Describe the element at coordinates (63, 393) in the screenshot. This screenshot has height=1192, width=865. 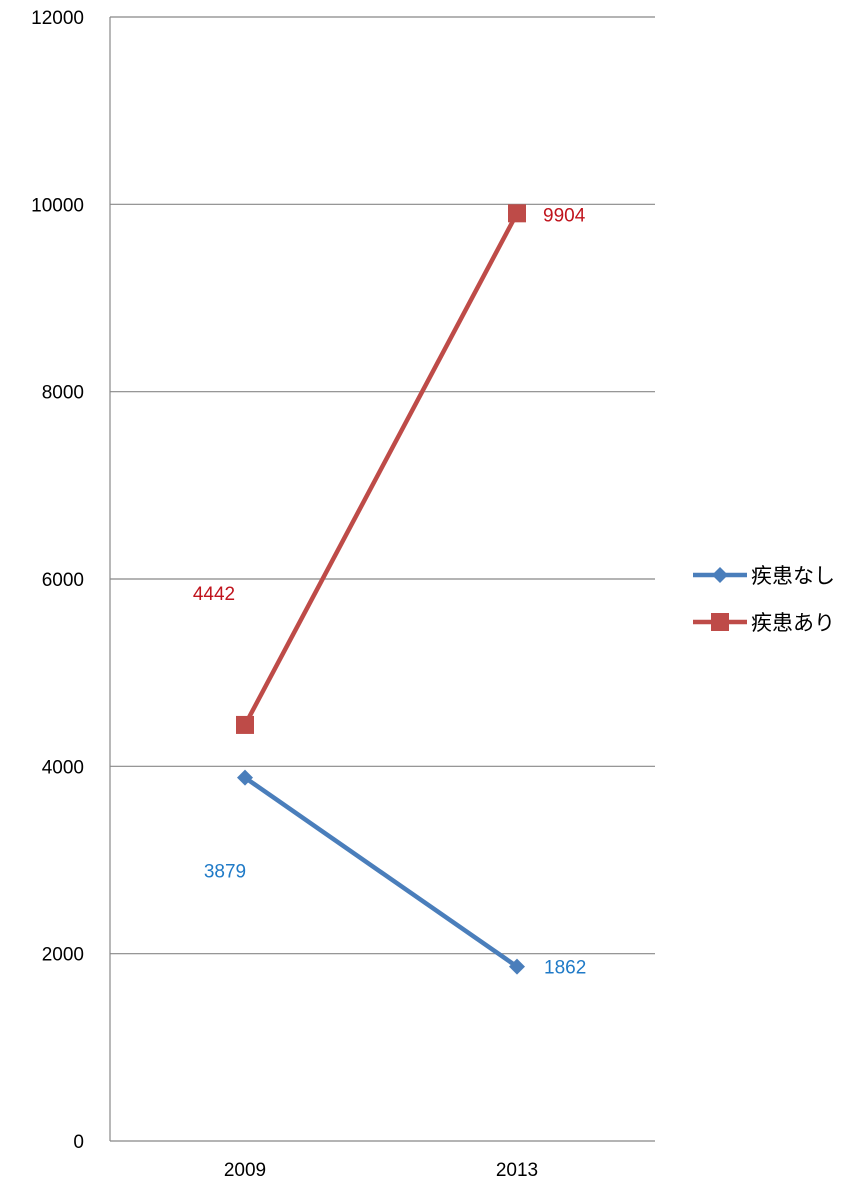
I see `y-tick-label: 8000` at that location.